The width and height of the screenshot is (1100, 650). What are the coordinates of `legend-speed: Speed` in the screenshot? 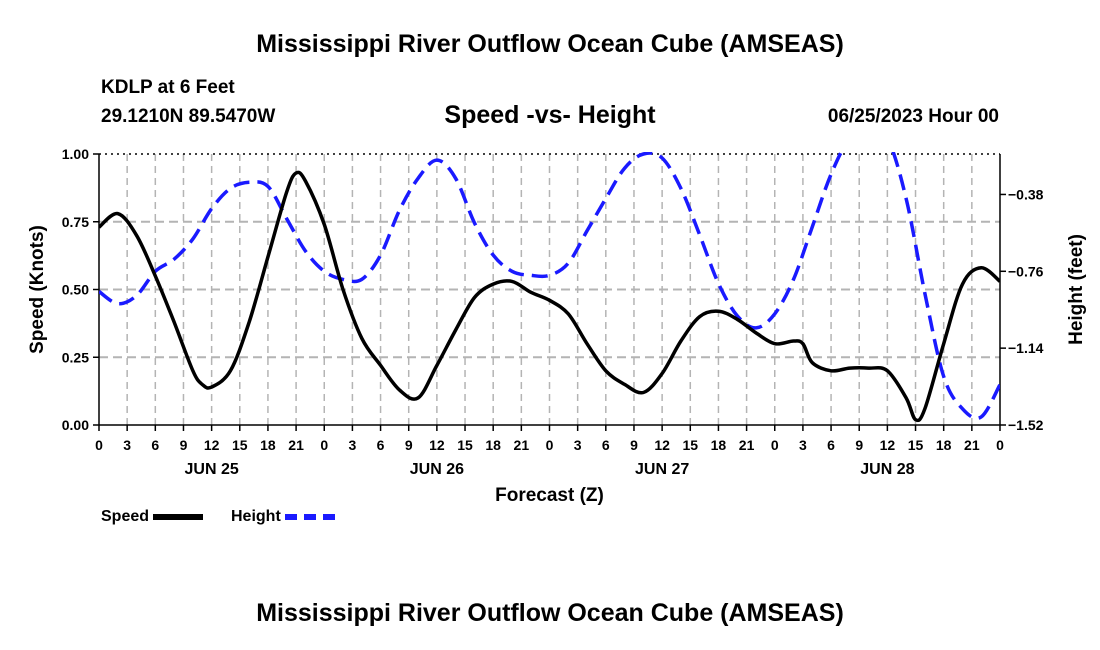 It's located at (152, 517).